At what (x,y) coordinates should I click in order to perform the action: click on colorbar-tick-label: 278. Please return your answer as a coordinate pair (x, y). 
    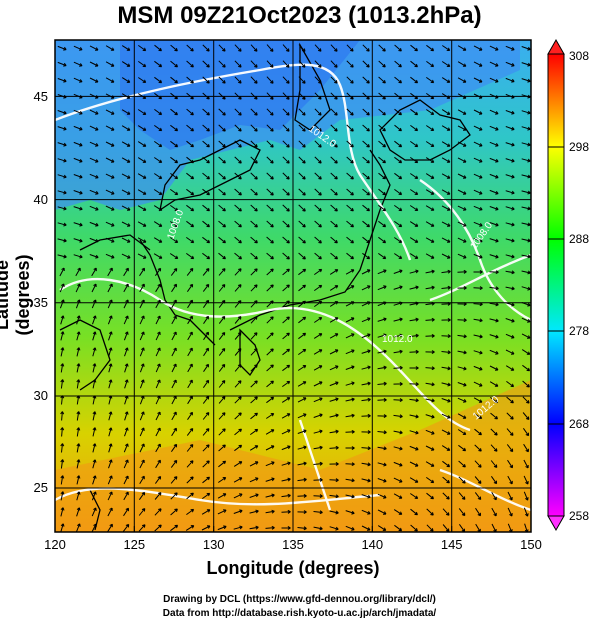
    Looking at the image, I should click on (579, 331).